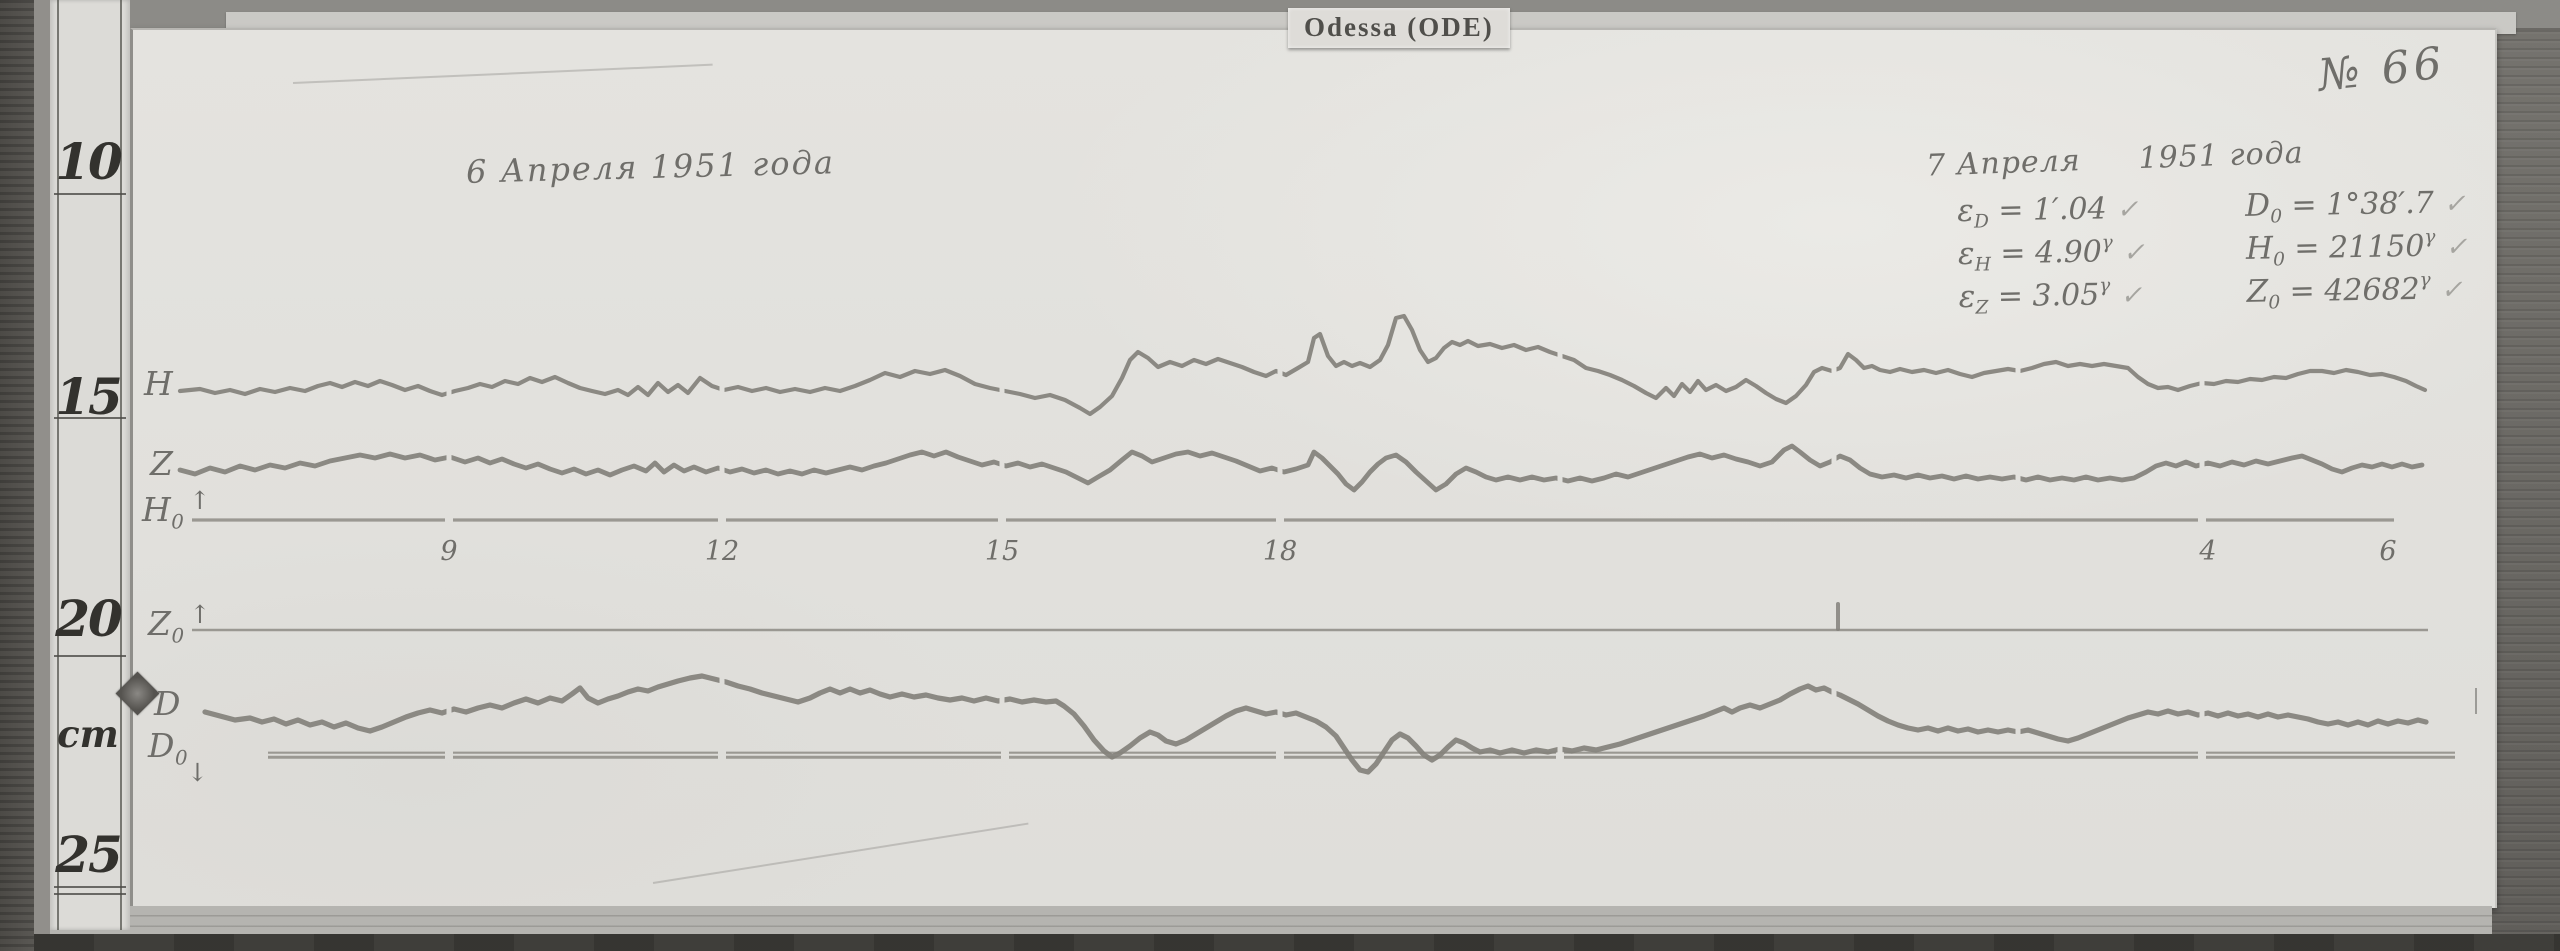  What do you see at coordinates (502, 73) in the screenshot?
I see `paper-scratch` at bounding box center [502, 73].